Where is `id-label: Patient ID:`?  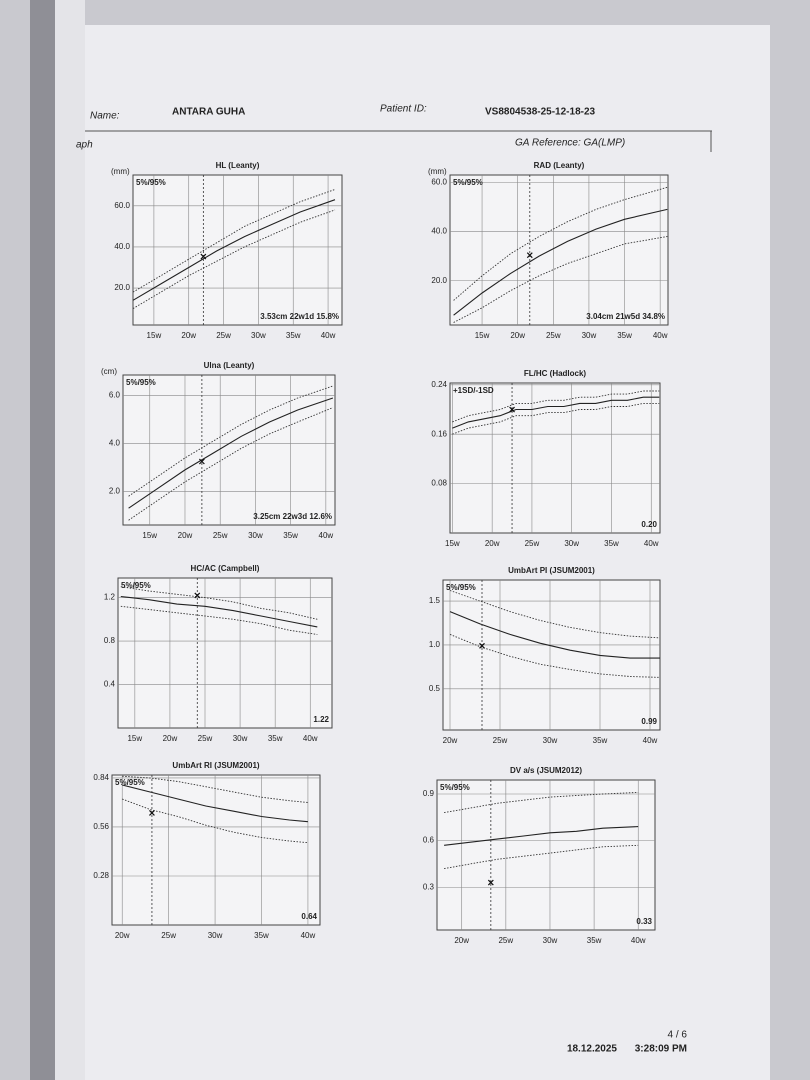 id-label: Patient ID: is located at coordinates (403, 109).